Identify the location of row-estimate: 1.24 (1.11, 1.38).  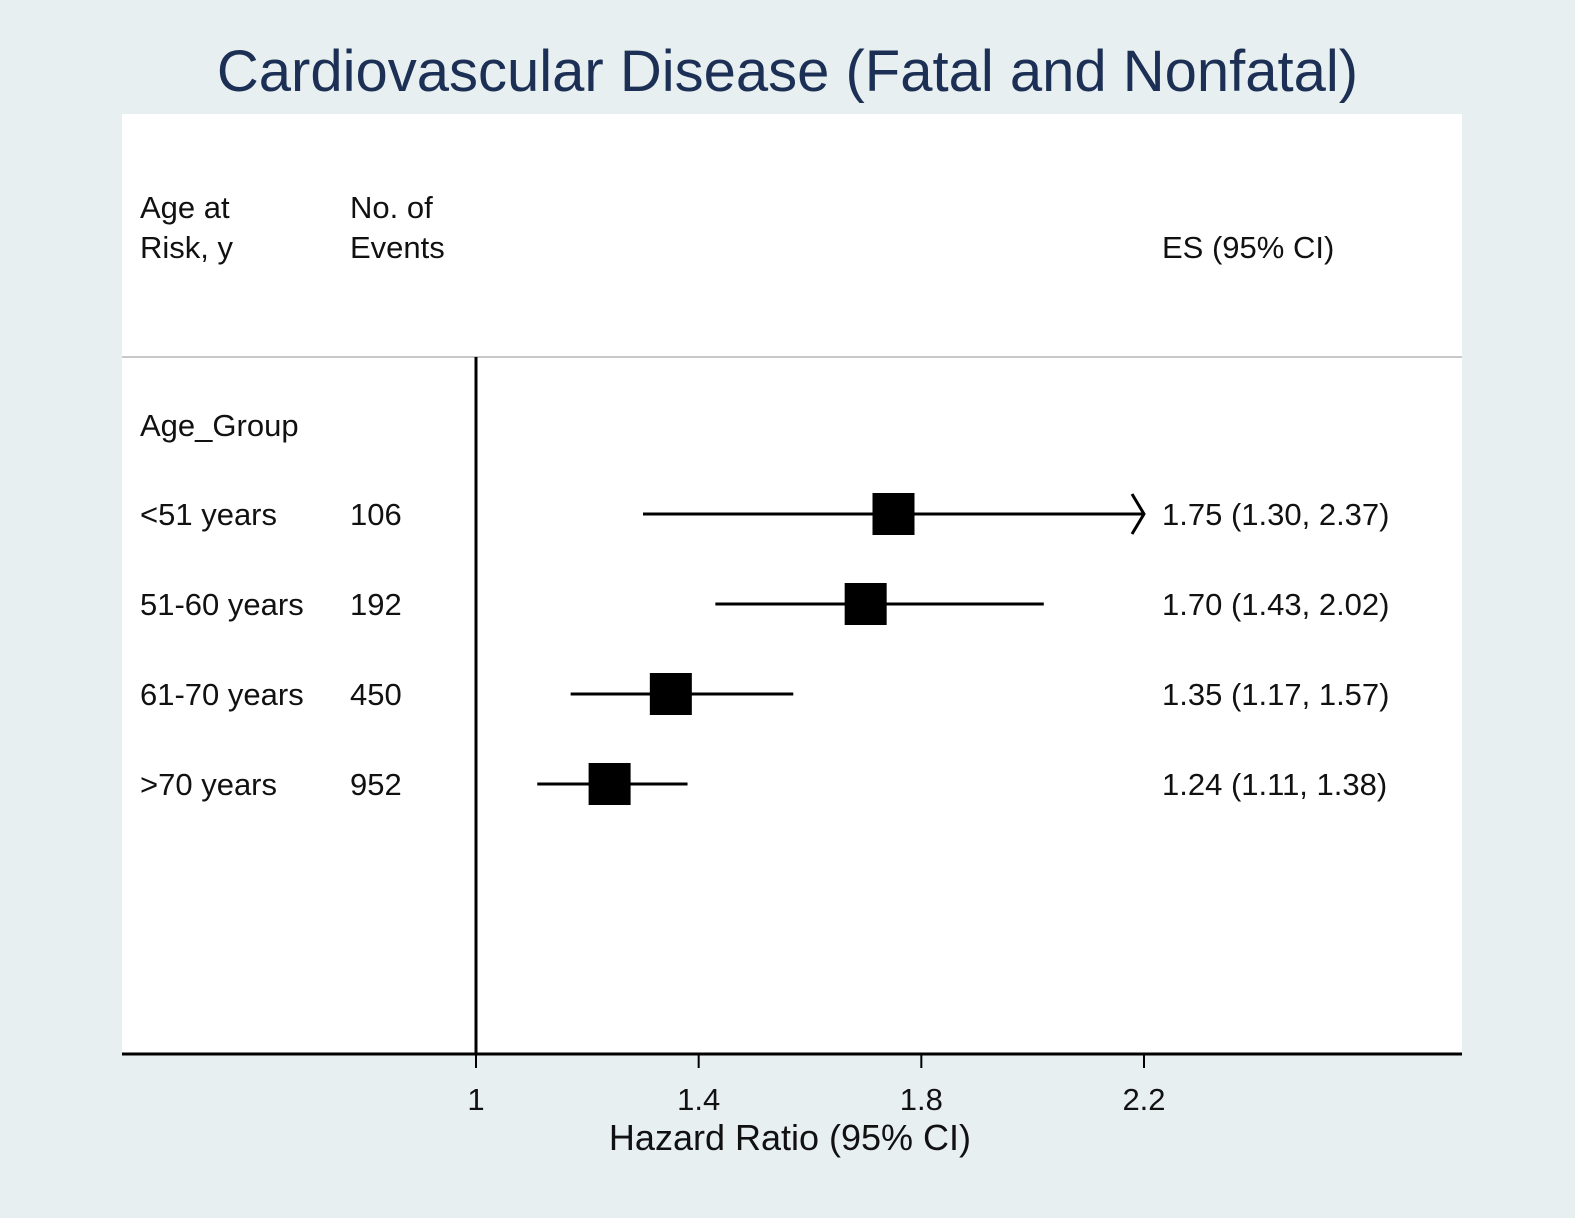
(1274, 784).